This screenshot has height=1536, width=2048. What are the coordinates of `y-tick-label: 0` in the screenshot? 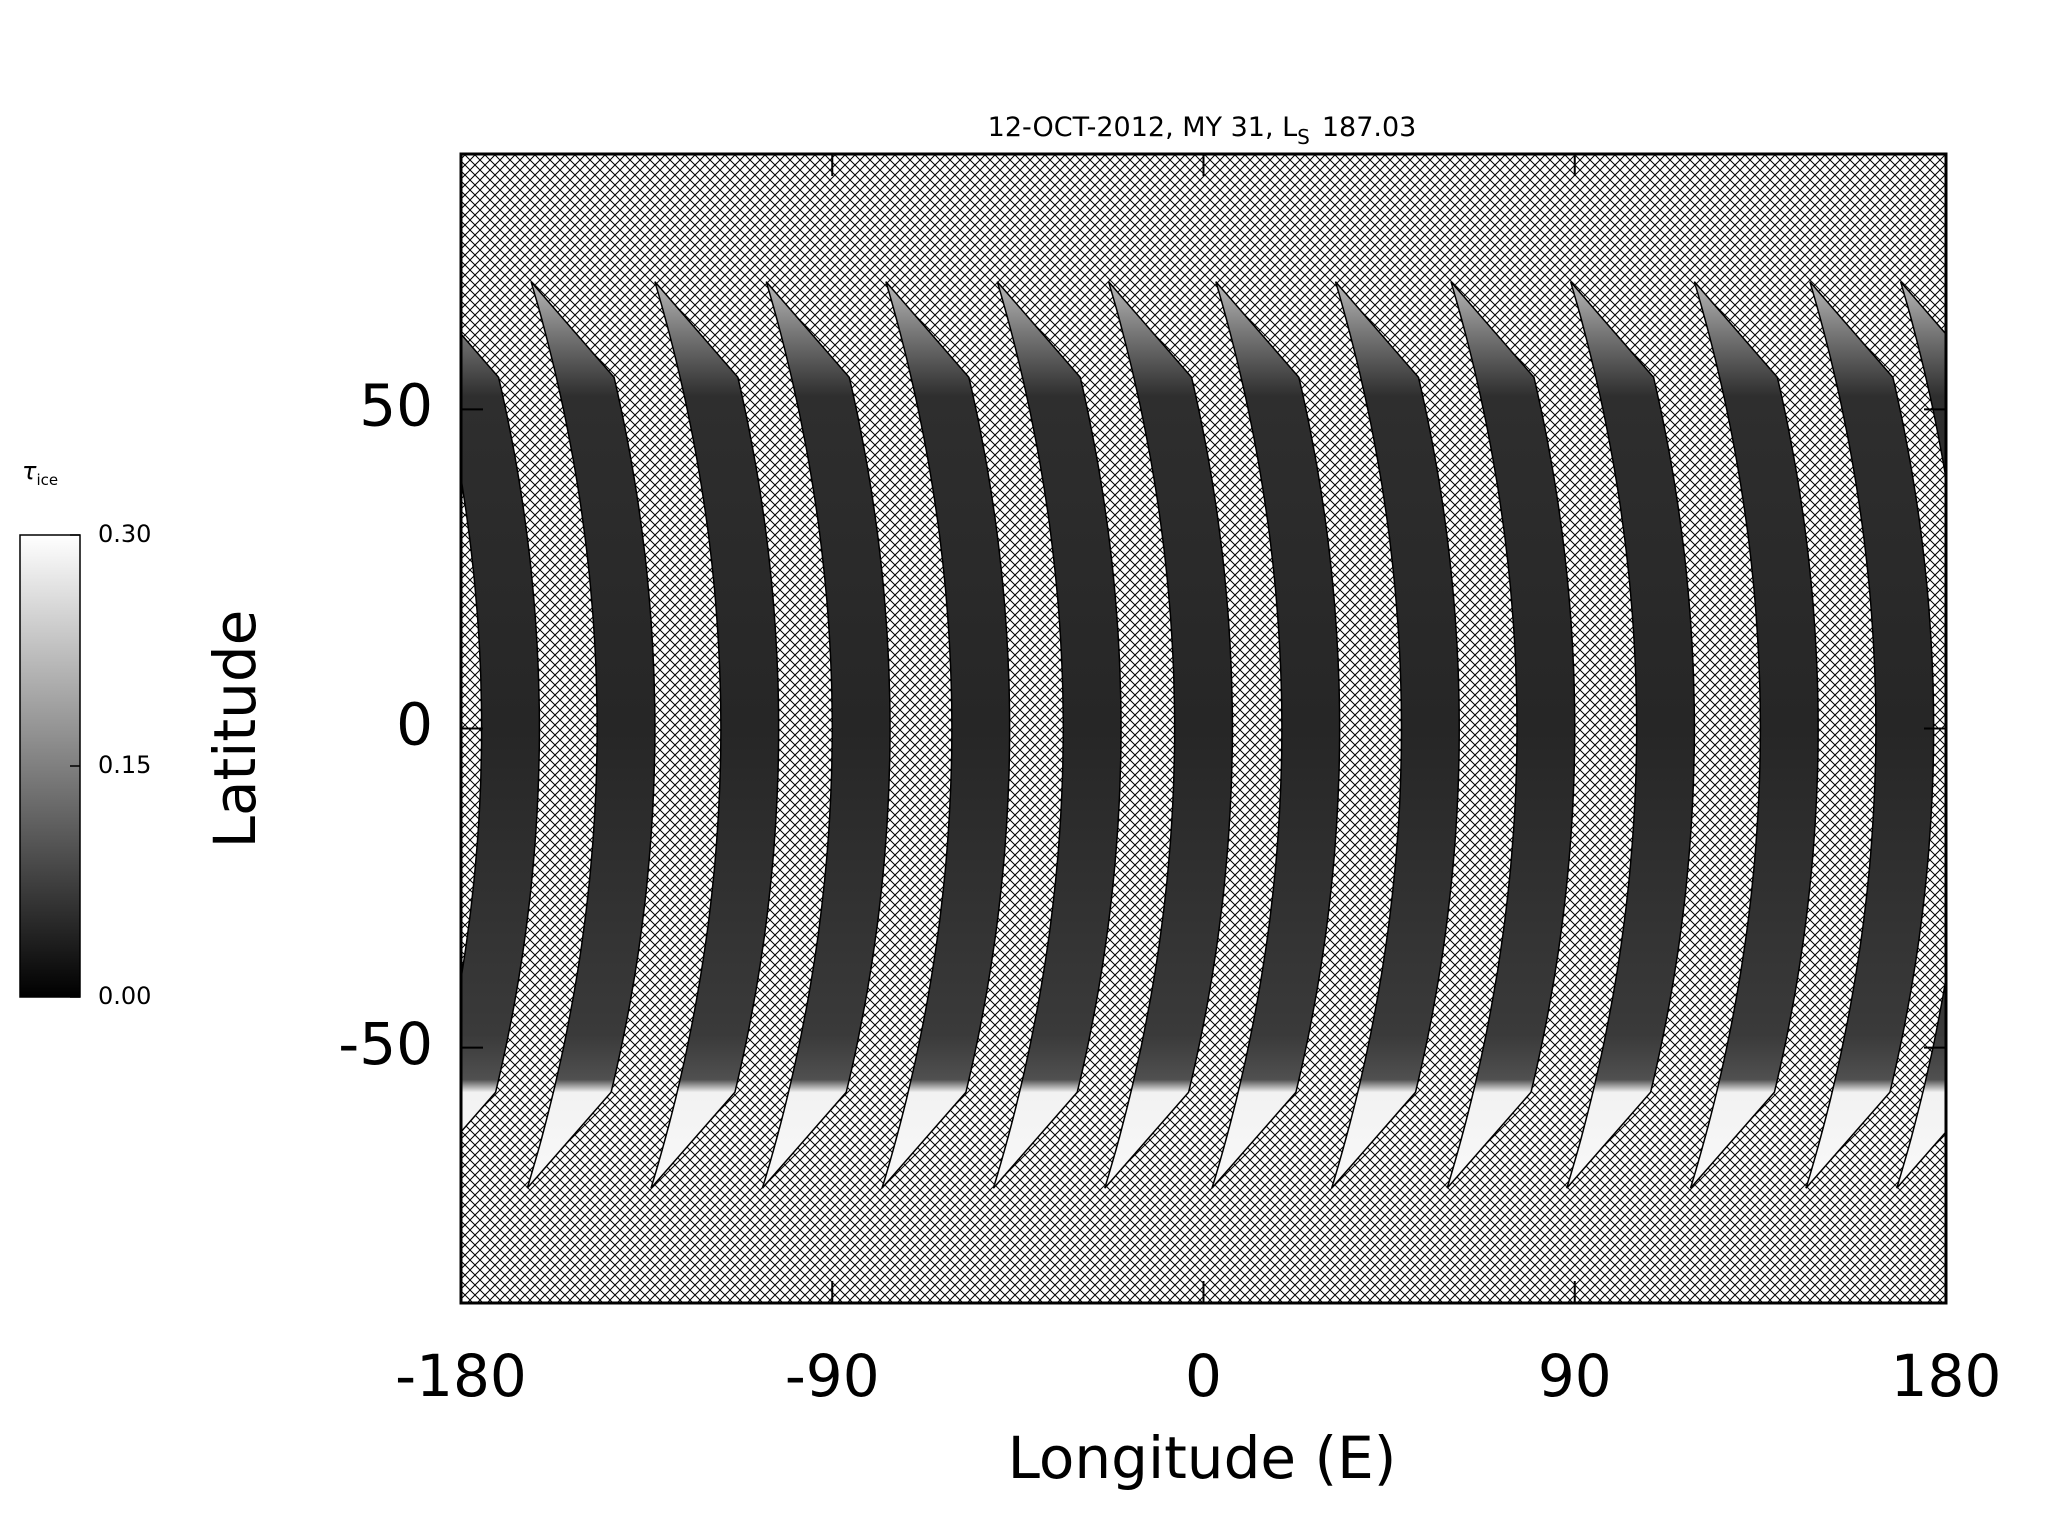 It's located at (414, 725).